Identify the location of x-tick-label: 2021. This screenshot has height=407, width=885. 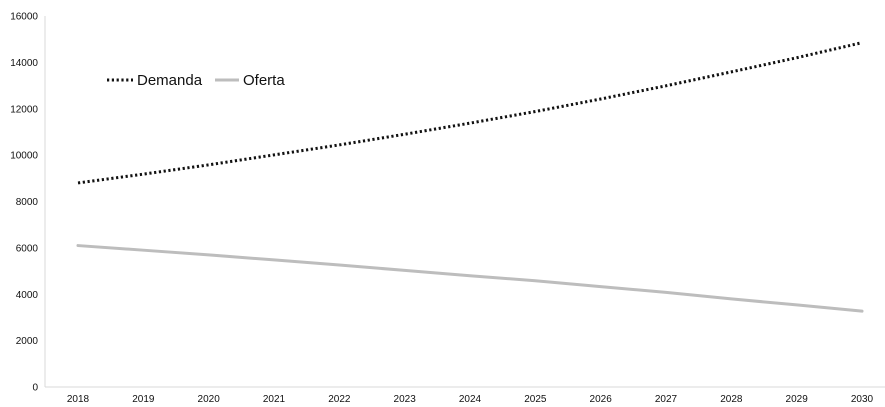
(274, 398).